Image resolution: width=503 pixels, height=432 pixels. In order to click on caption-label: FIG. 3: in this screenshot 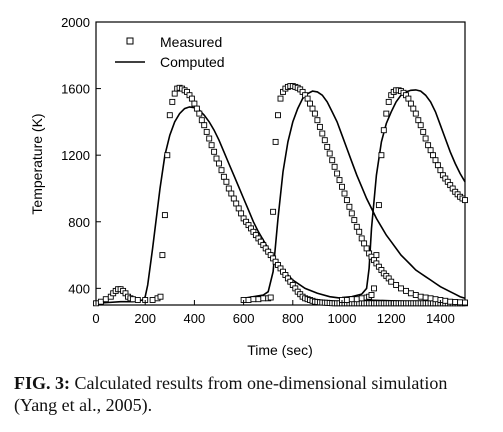, I will do `click(42, 383)`.